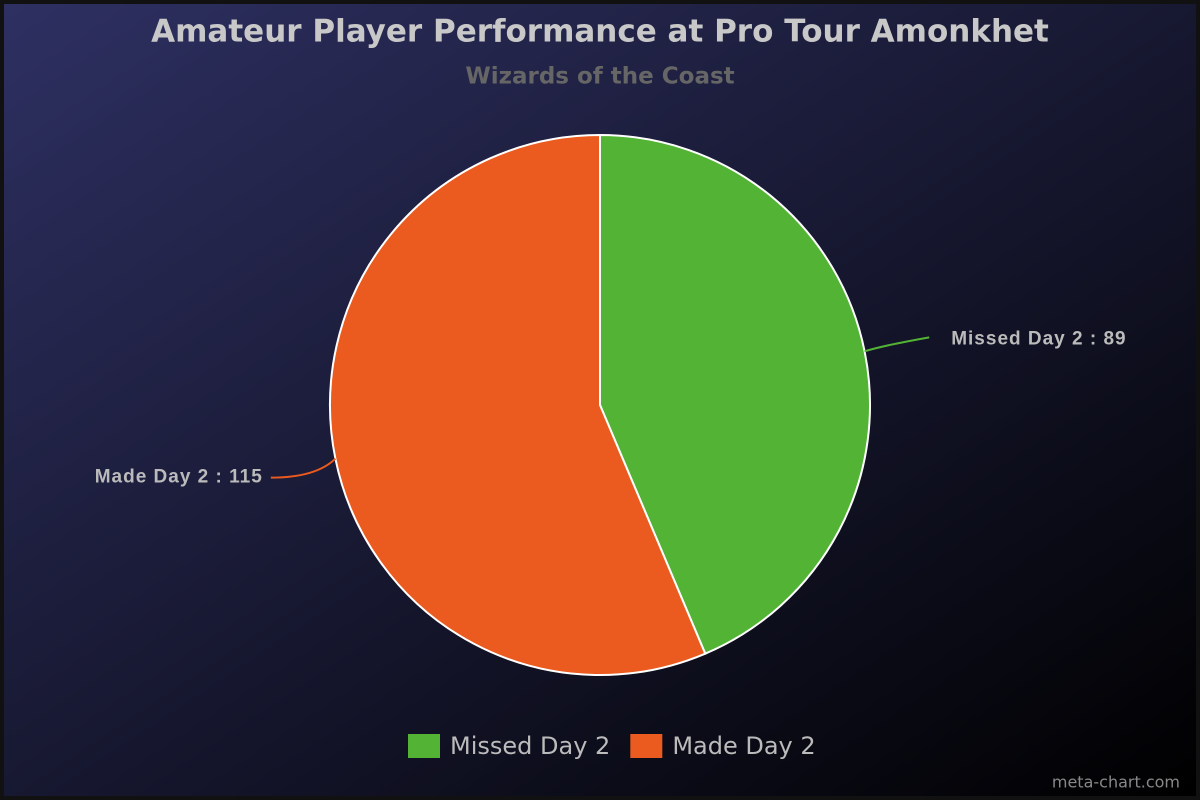 The height and width of the screenshot is (800, 1200). Describe the element at coordinates (530, 746) in the screenshot. I see `legend-label: Missed Day 2` at that location.